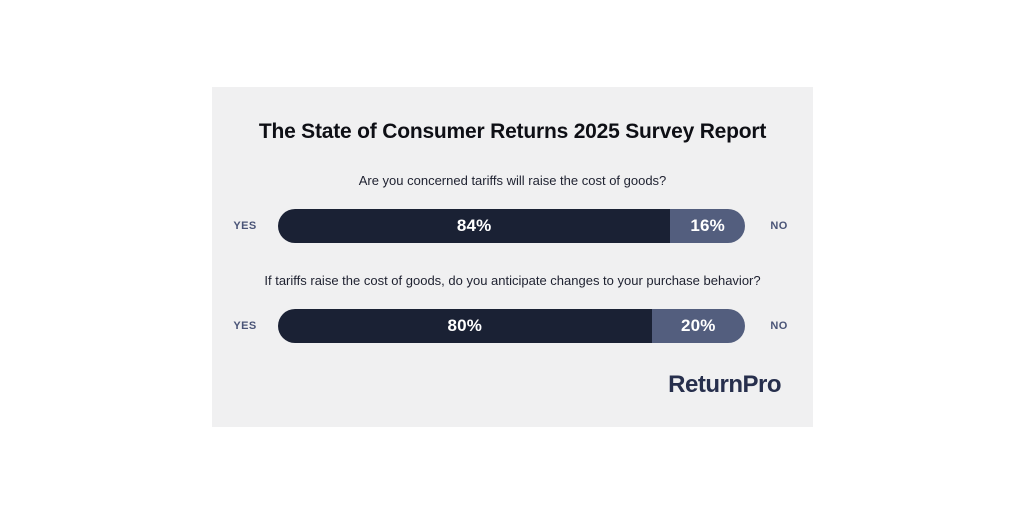 The height and width of the screenshot is (512, 1024). I want to click on question-1-no-segment: 16%, so click(707, 226).